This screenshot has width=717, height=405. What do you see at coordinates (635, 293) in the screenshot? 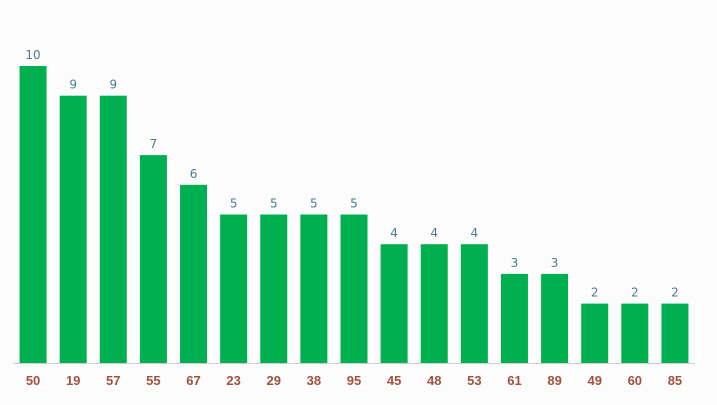
I see `bar-value-label-60: 2` at bounding box center [635, 293].